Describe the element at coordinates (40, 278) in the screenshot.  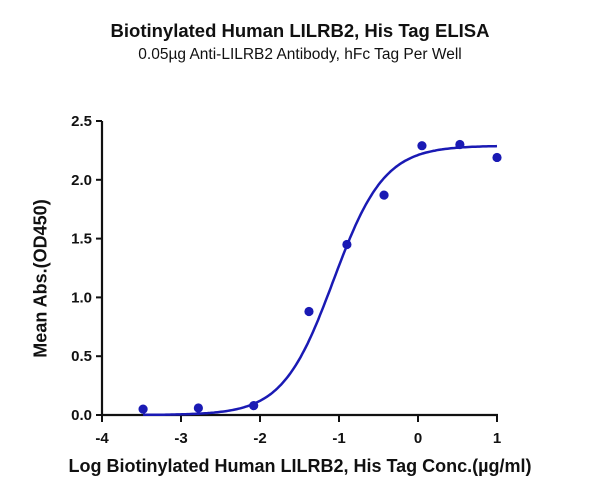
I see `y-axis-label: Mean Abs.(OD450)` at that location.